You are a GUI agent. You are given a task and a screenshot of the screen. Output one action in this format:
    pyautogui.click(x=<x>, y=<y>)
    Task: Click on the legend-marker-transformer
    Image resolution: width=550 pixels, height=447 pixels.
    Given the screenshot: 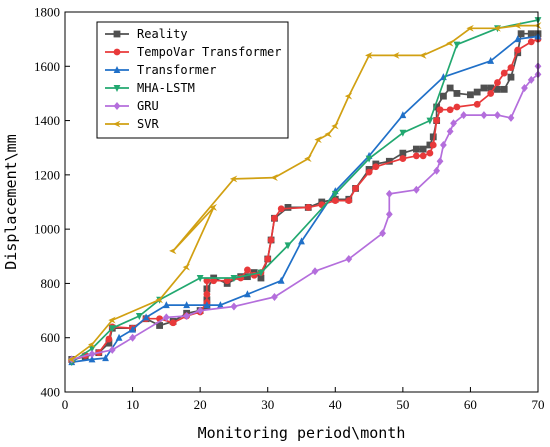 What is the action you would take?
    pyautogui.click(x=117, y=69)
    